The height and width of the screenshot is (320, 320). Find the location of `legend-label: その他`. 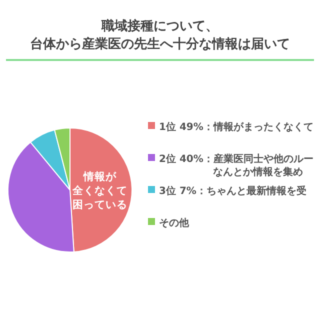

legend-label: その他 is located at coordinates (174, 223).